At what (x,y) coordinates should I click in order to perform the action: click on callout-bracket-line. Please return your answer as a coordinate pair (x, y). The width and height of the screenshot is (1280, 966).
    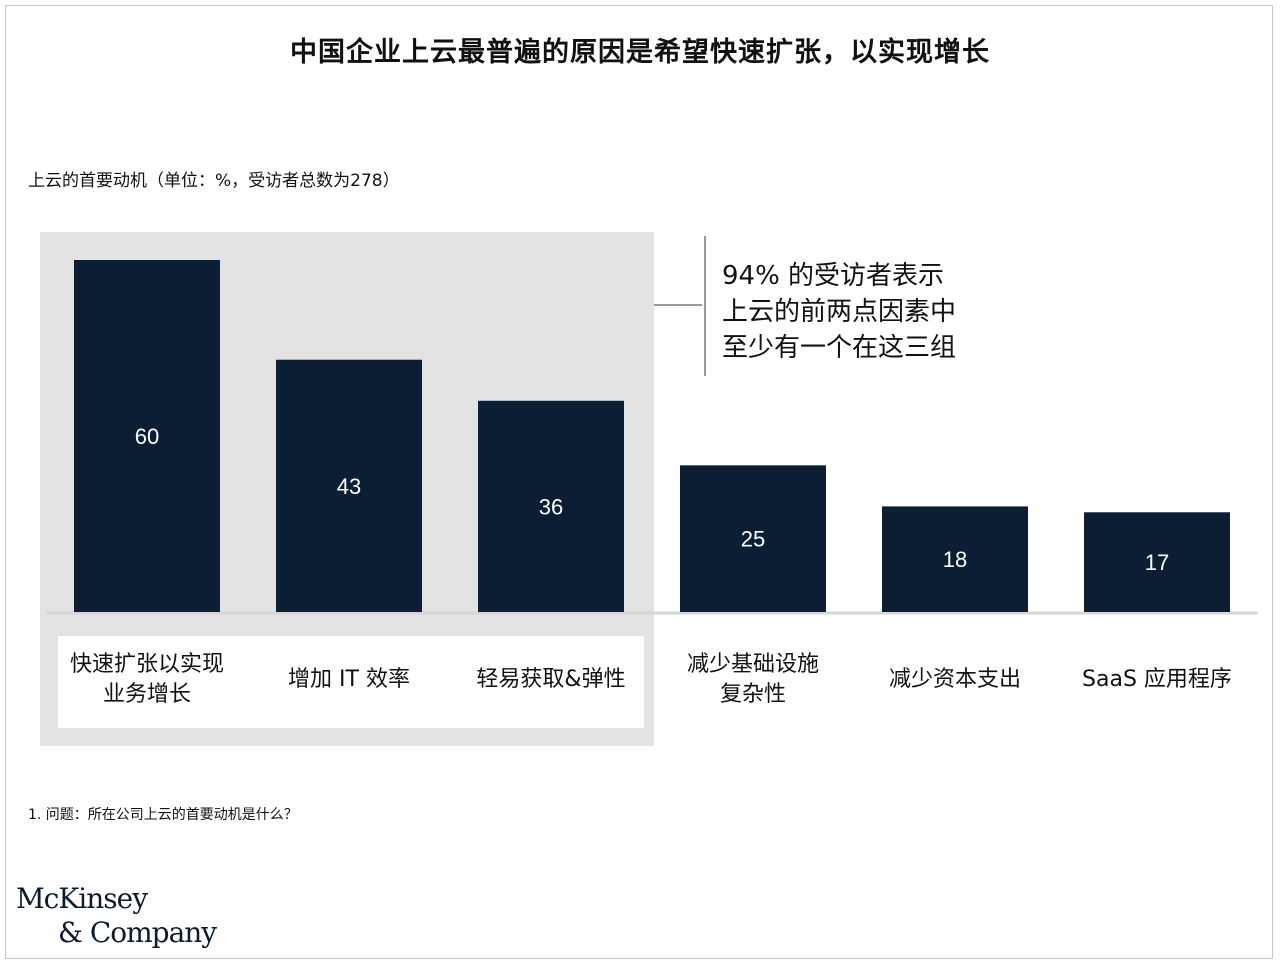
    Looking at the image, I should click on (705, 306).